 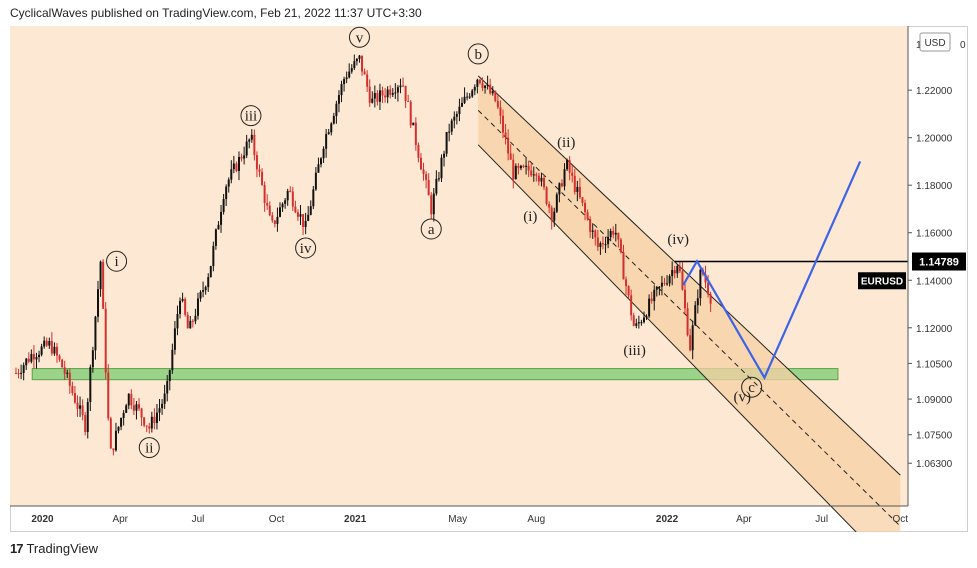 I want to click on y-tick-label: 1.20000, so click(x=934, y=139).